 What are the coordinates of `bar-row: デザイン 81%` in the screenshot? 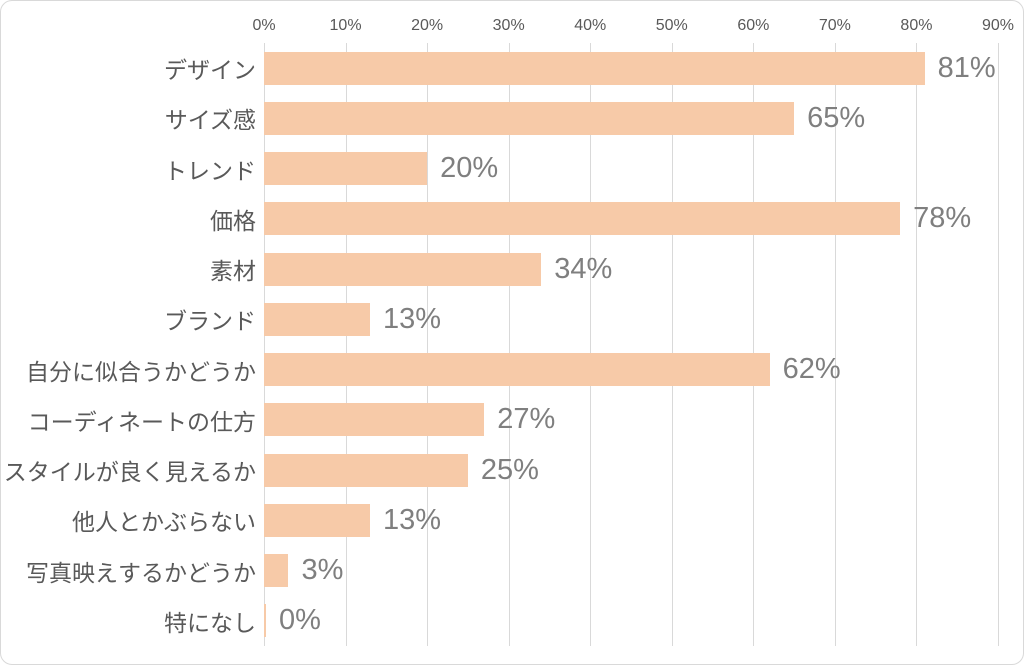 It's located at (512, 68).